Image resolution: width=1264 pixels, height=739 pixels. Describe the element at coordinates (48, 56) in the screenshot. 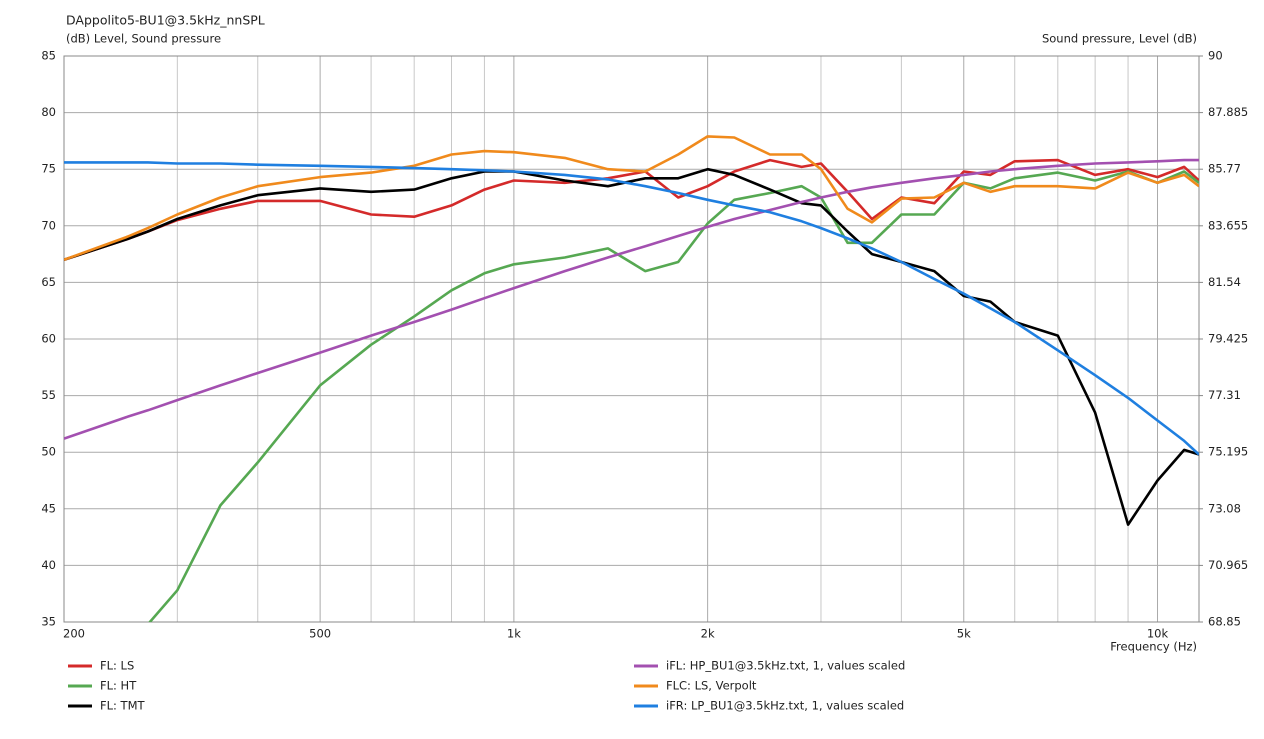

I see `y-tick-label: 85` at that location.